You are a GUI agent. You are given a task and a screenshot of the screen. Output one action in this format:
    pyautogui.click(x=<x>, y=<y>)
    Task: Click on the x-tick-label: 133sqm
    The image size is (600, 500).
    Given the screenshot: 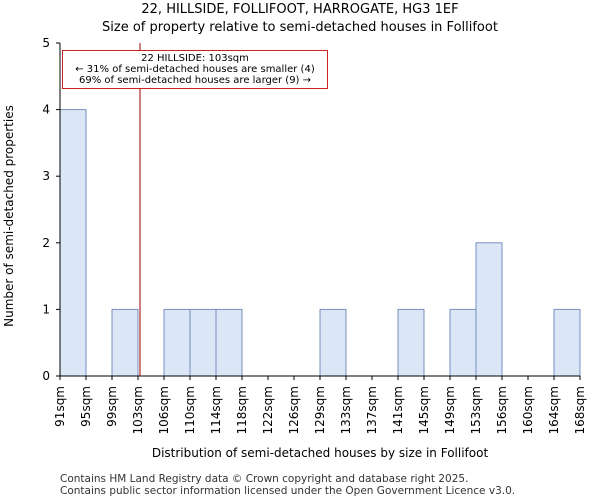 What is the action you would take?
    pyautogui.click(x=346, y=410)
    